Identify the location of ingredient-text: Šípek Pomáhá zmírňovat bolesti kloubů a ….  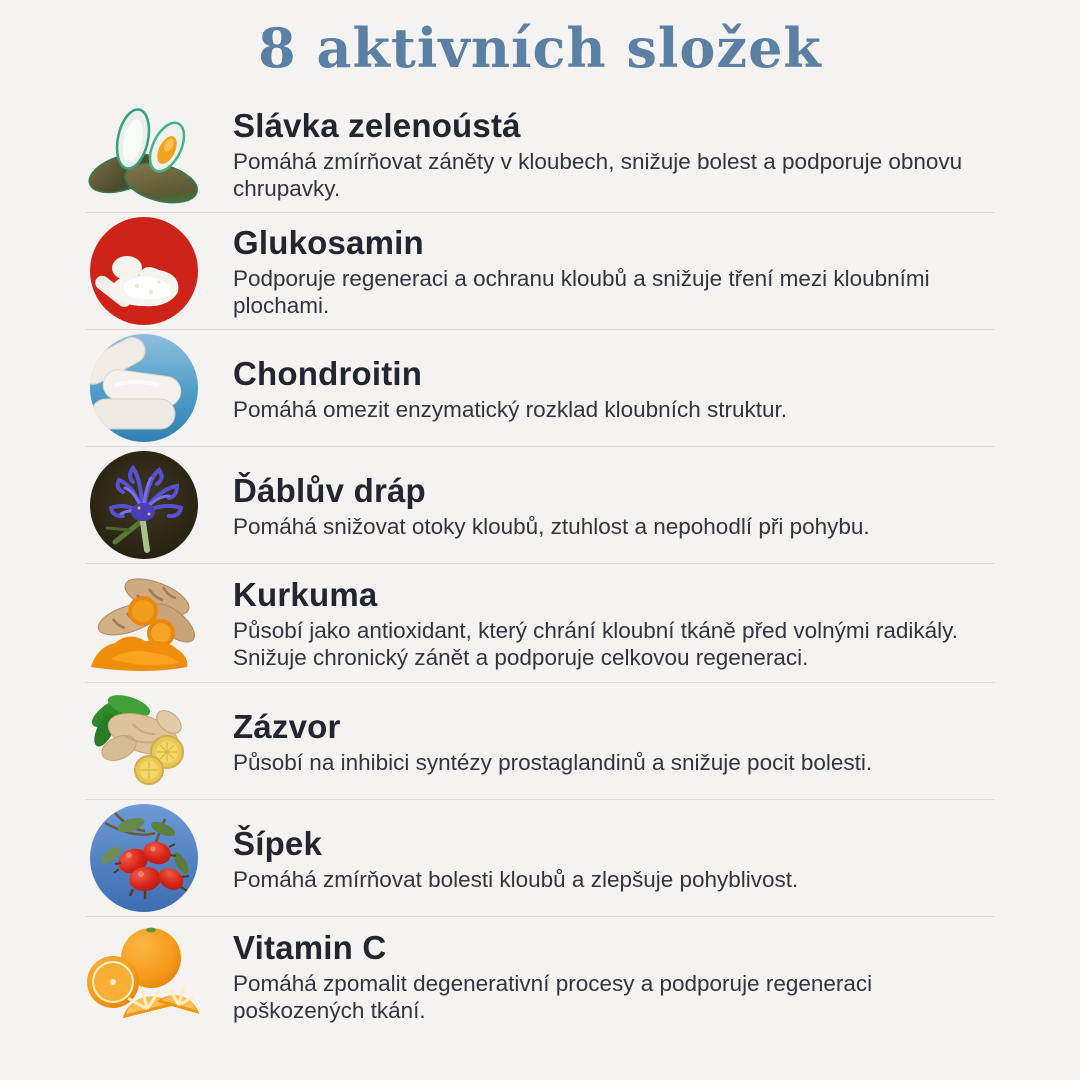
(614, 858).